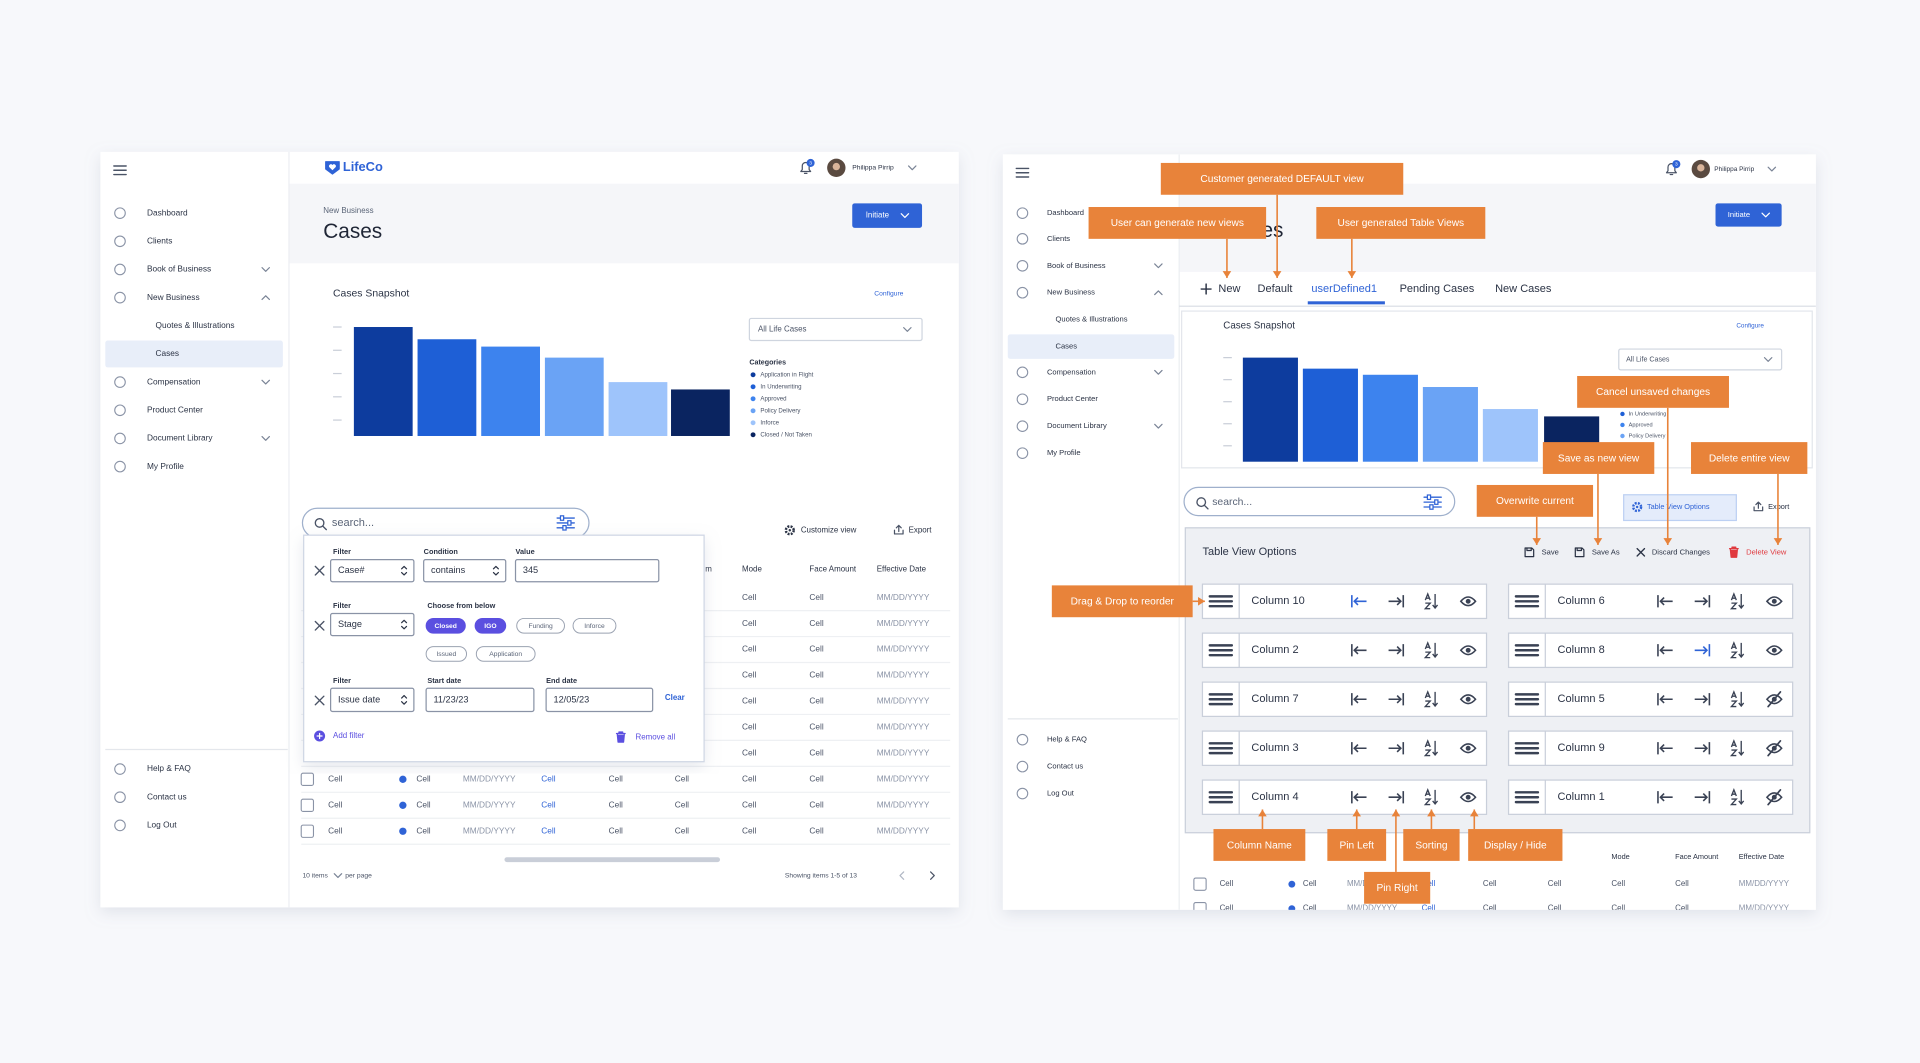 The image size is (1920, 1063). I want to click on nav-item: Cases, so click(168, 353).